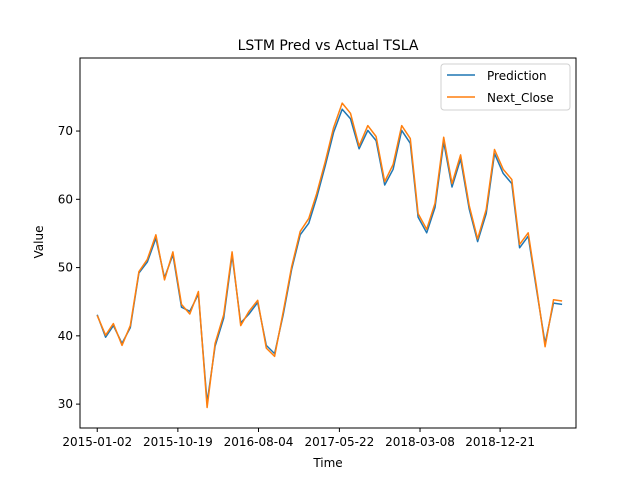  I want to click on chart-title: LSTM Pred vs Actual TSLA, so click(328, 46).